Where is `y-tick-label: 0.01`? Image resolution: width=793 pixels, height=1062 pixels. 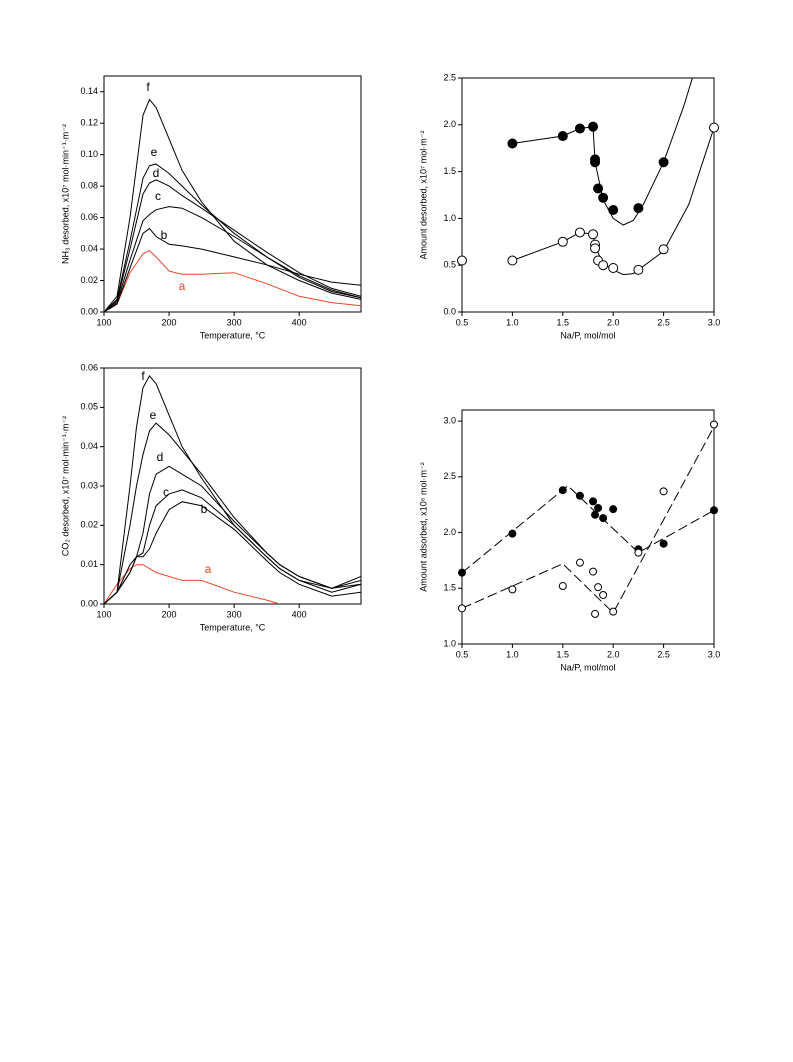
y-tick-label: 0.01 is located at coordinates (89, 564).